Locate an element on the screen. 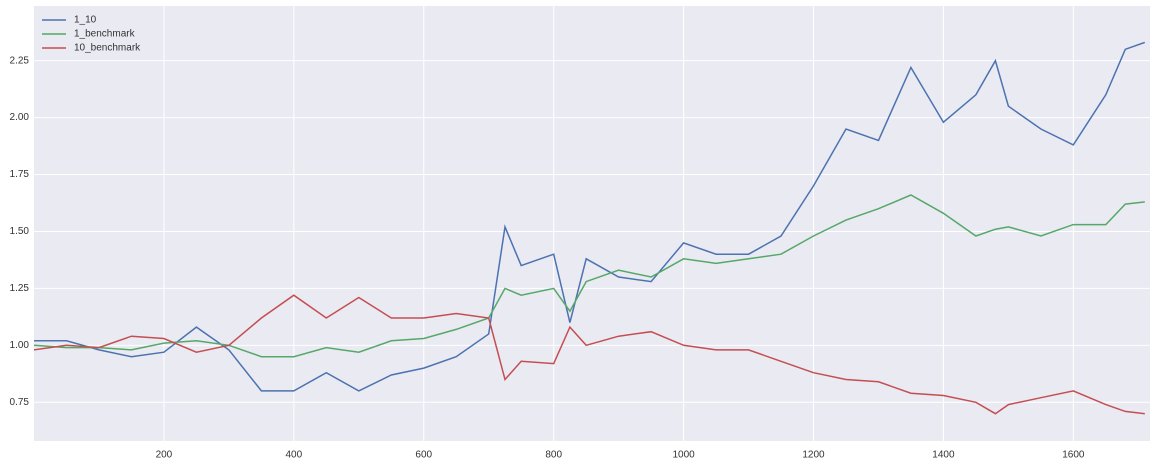  y-tick-label: 2.25 is located at coordinates (20, 60).